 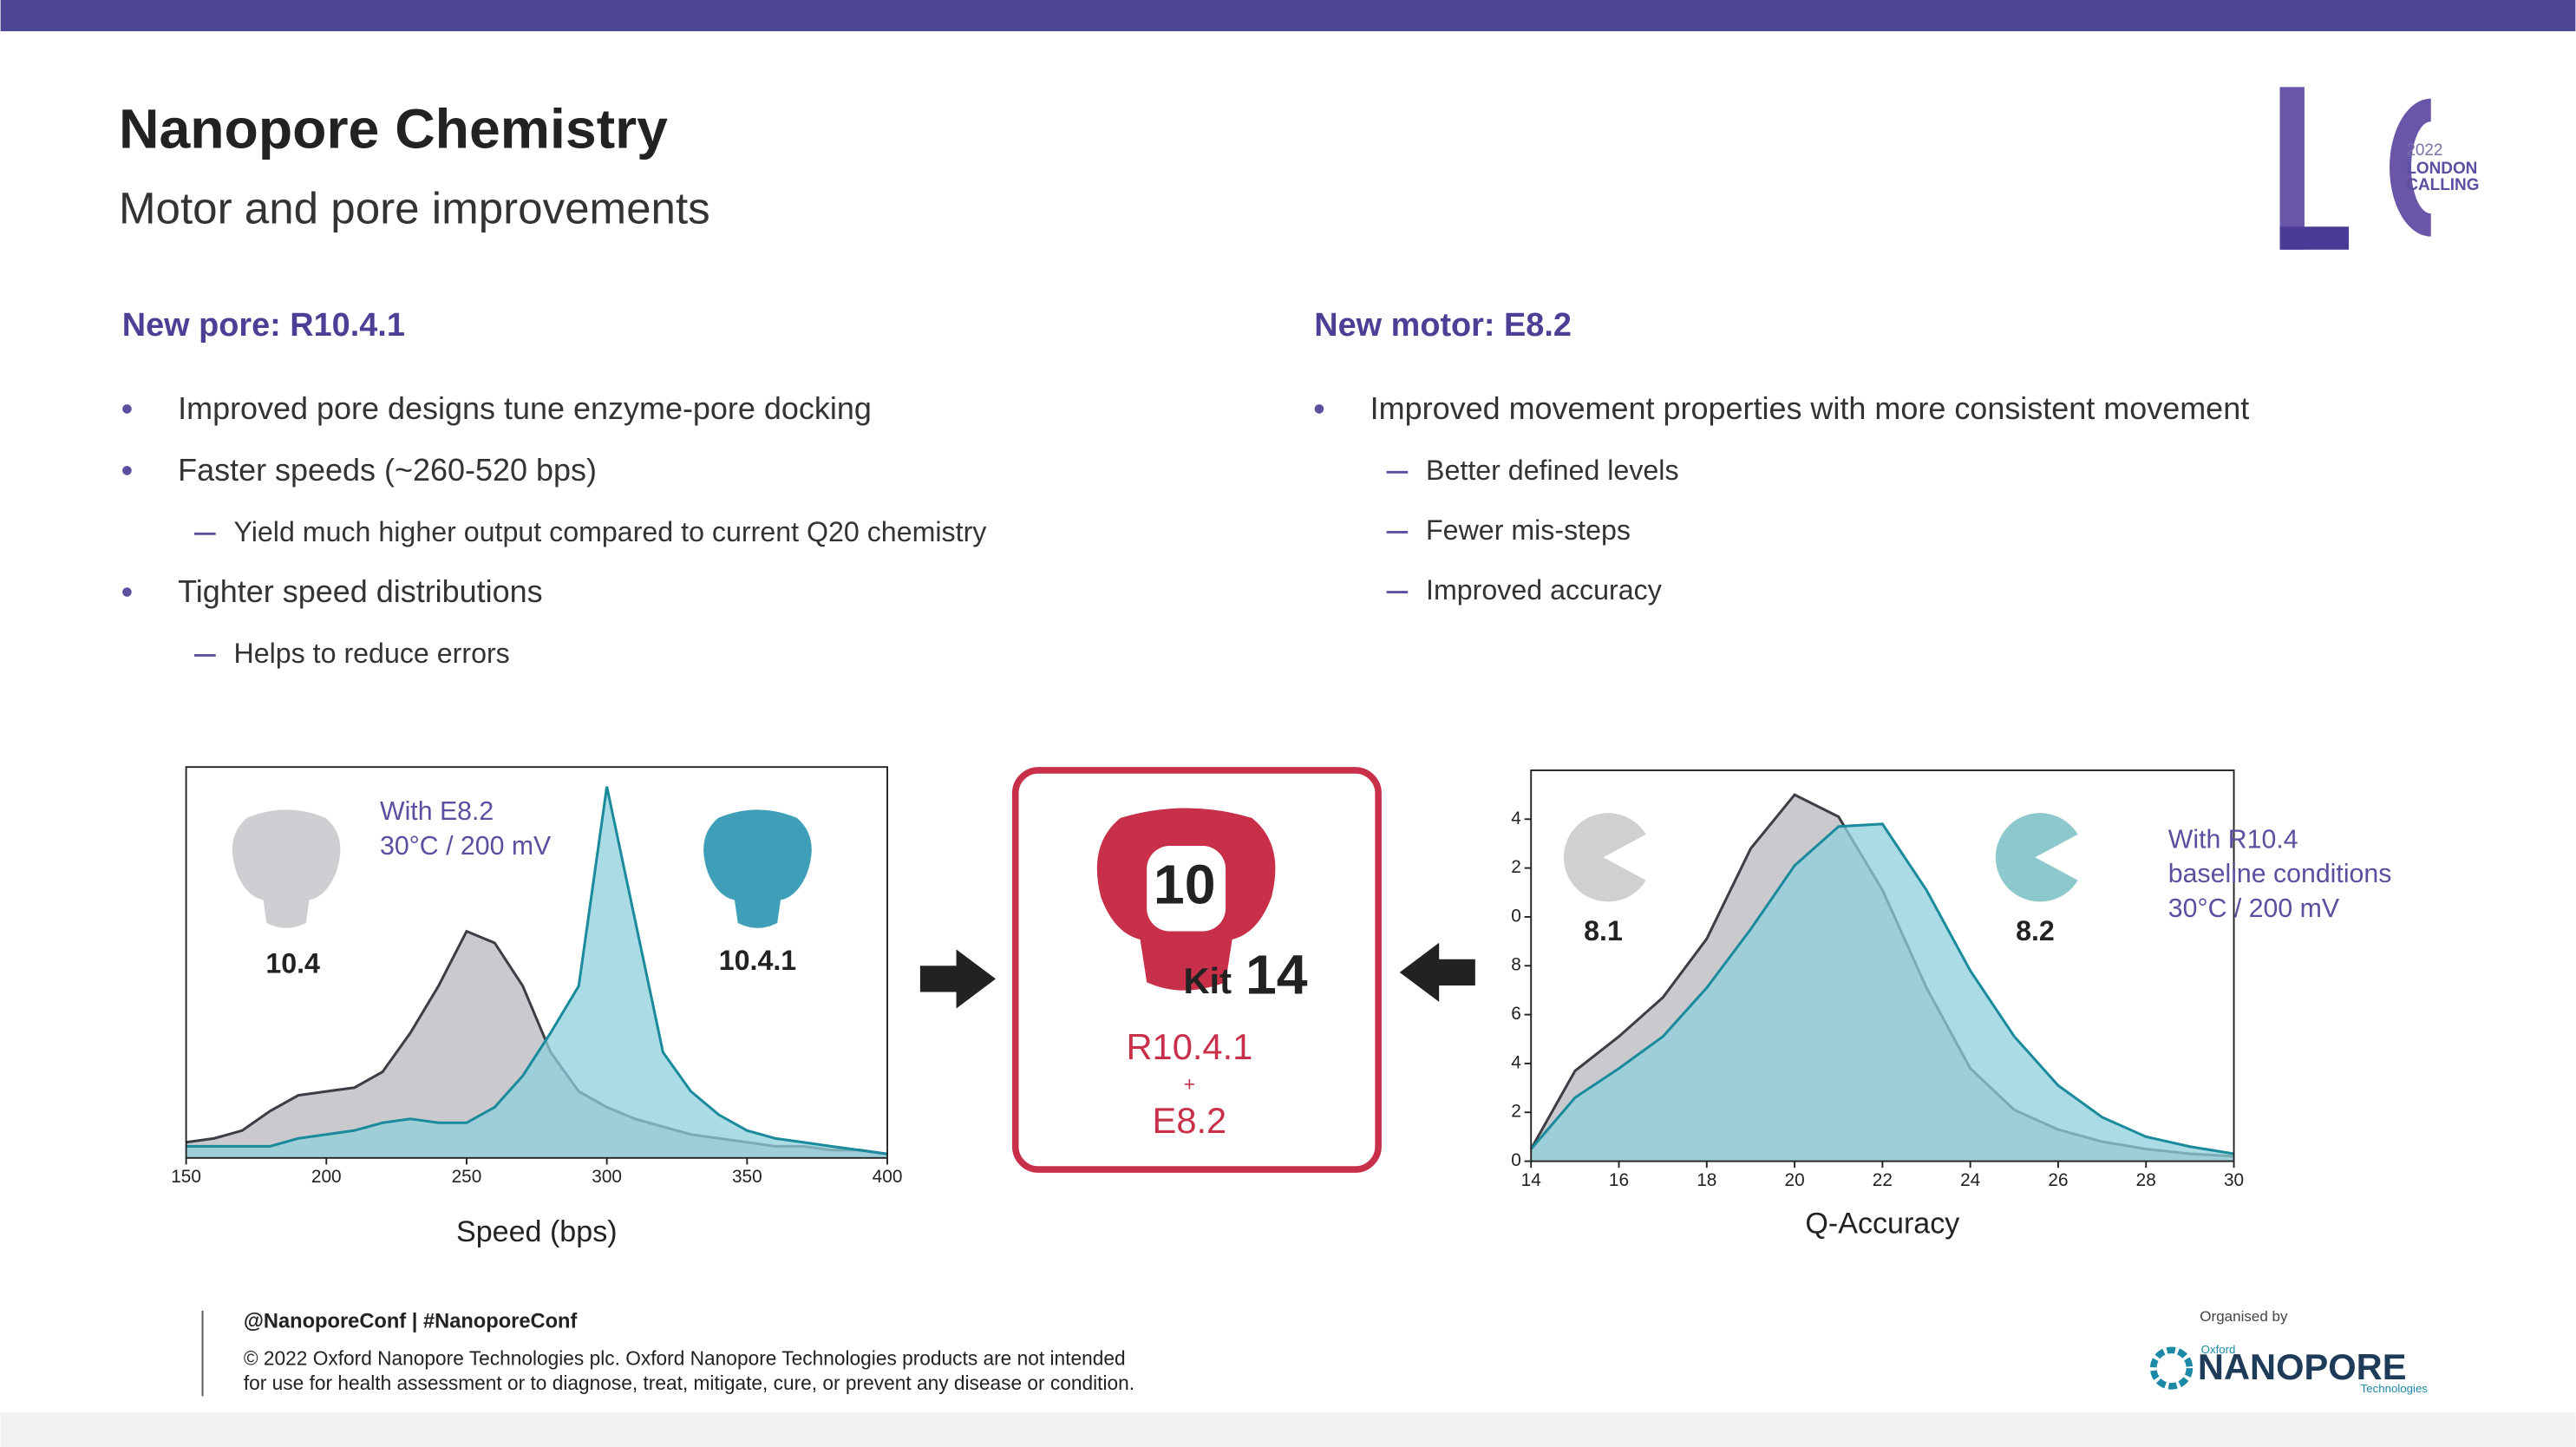 What do you see at coordinates (1190, 1121) in the screenshot?
I see `kit-line: E8.2` at bounding box center [1190, 1121].